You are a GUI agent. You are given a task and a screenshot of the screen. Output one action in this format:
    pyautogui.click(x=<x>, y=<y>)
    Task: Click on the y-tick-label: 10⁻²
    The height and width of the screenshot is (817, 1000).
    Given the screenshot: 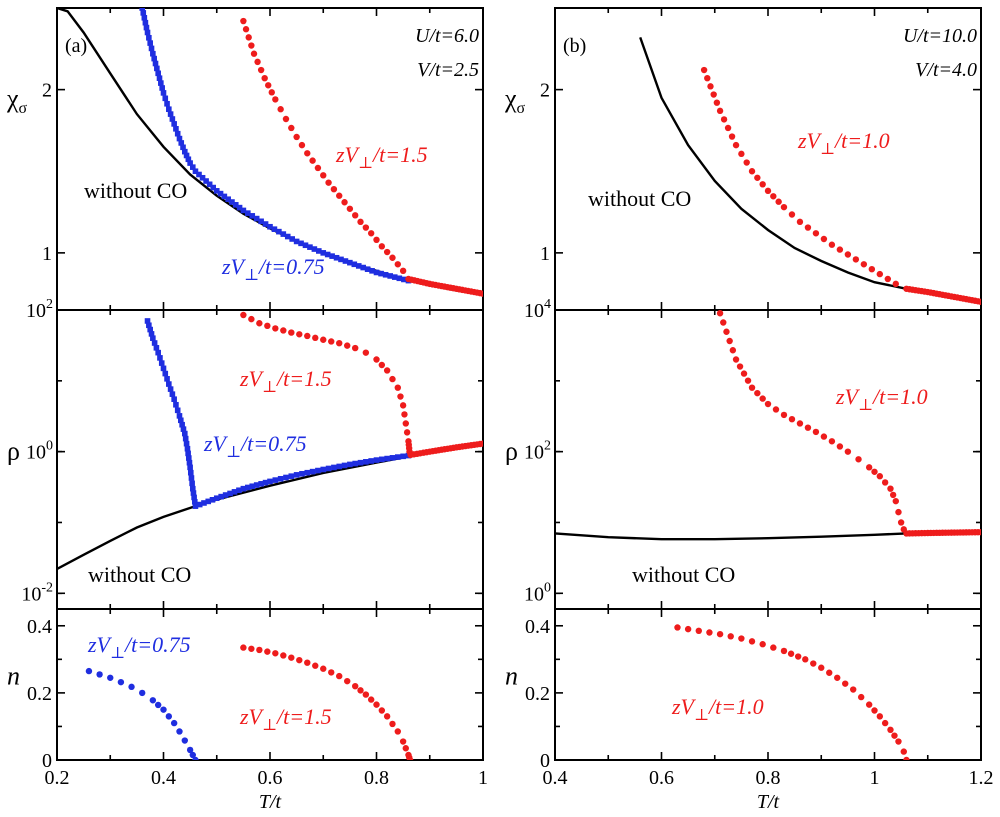 What is the action you would take?
    pyautogui.click(x=37, y=592)
    